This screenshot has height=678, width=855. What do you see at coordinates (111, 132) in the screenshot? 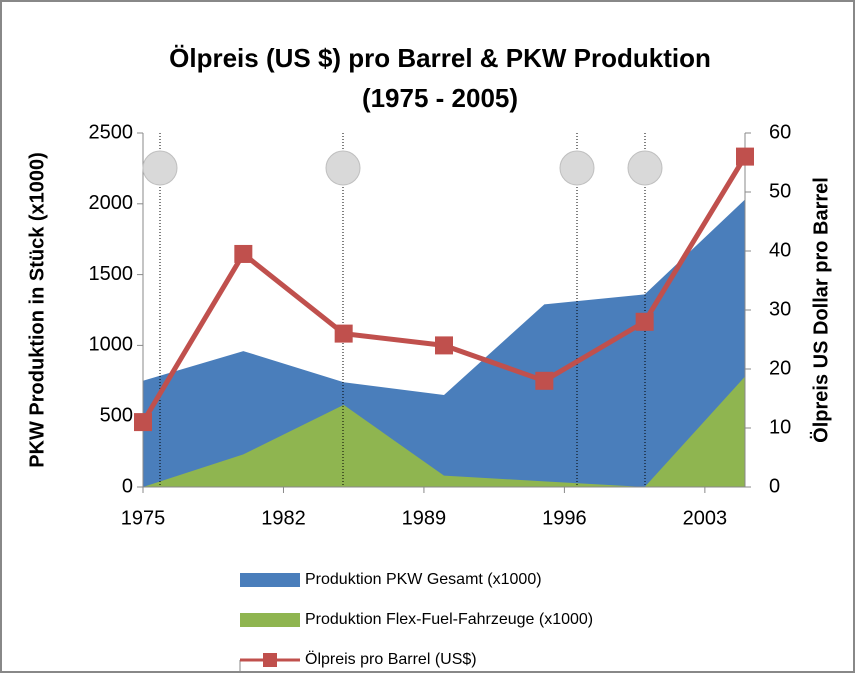
I see `y-tick-label: 2500` at bounding box center [111, 132].